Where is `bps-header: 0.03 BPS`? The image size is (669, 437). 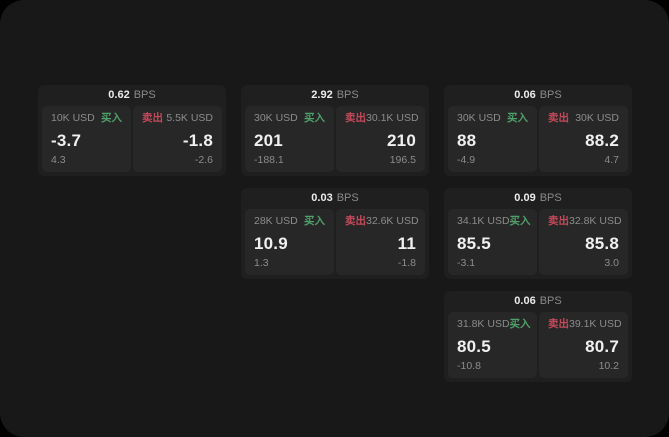 bps-header: 0.03 BPS is located at coordinates (335, 198).